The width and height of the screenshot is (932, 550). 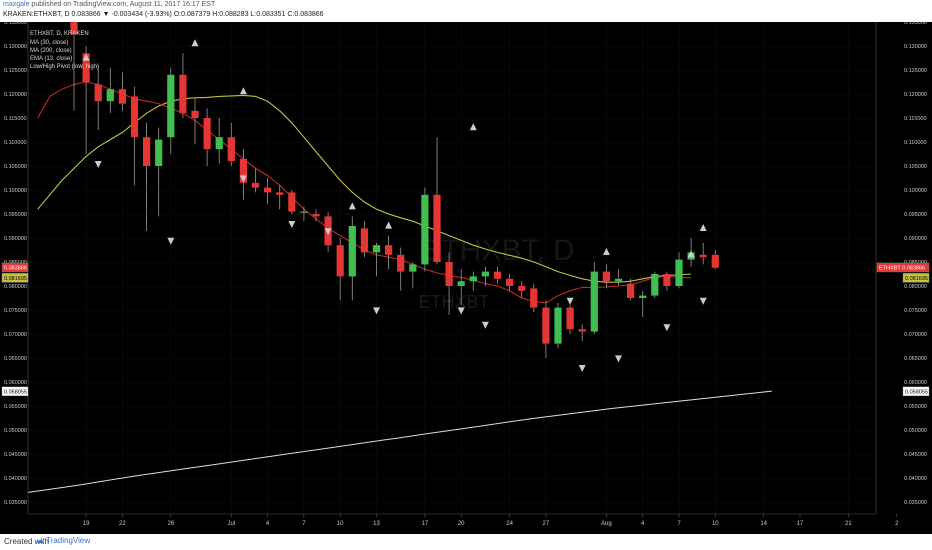 What do you see at coordinates (715, 524) in the screenshot?
I see `x-tick-label: 10` at bounding box center [715, 524].